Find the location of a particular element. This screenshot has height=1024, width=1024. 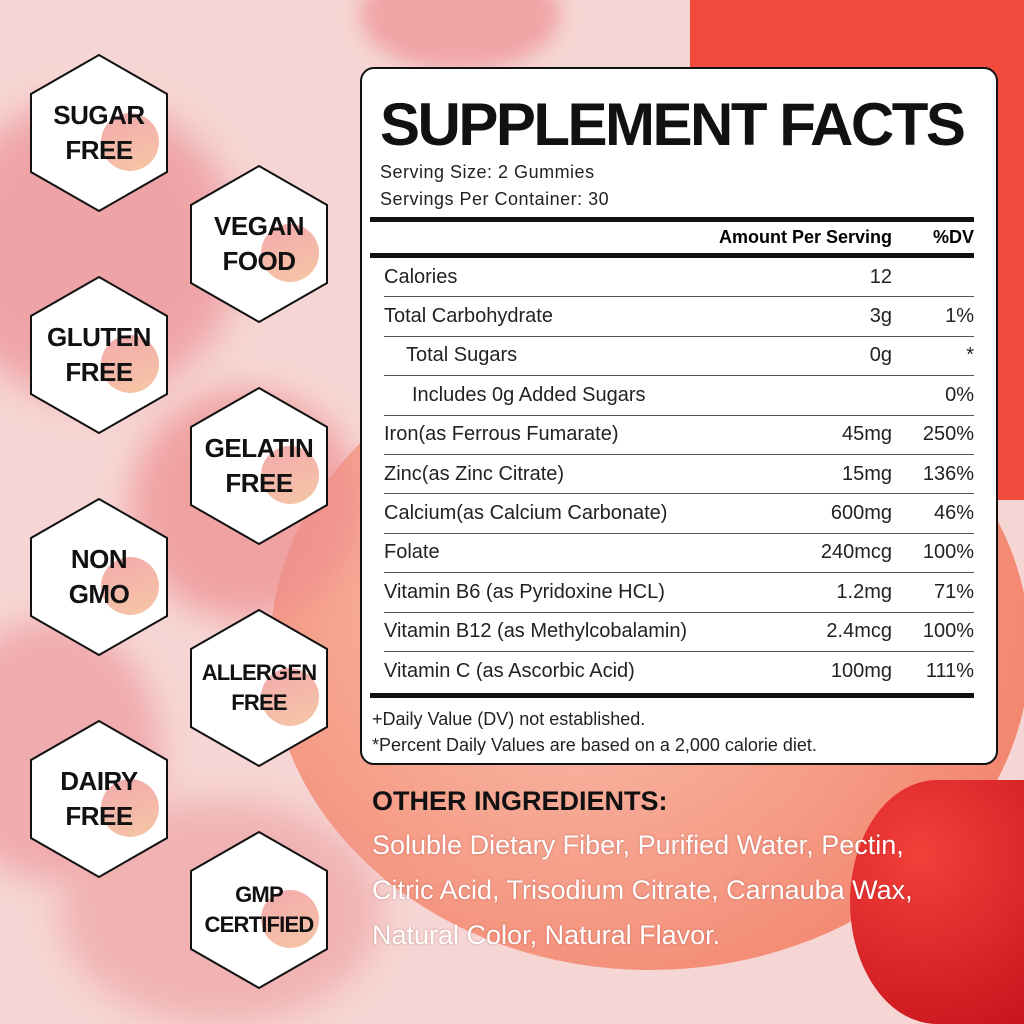

badge-hexagon: VEGAN FOOD is located at coordinates (259, 244).